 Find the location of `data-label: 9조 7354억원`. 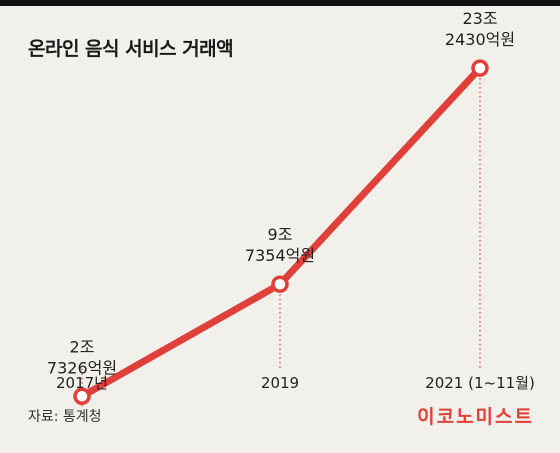

data-label: 9조 7354억원 is located at coordinates (280, 245).